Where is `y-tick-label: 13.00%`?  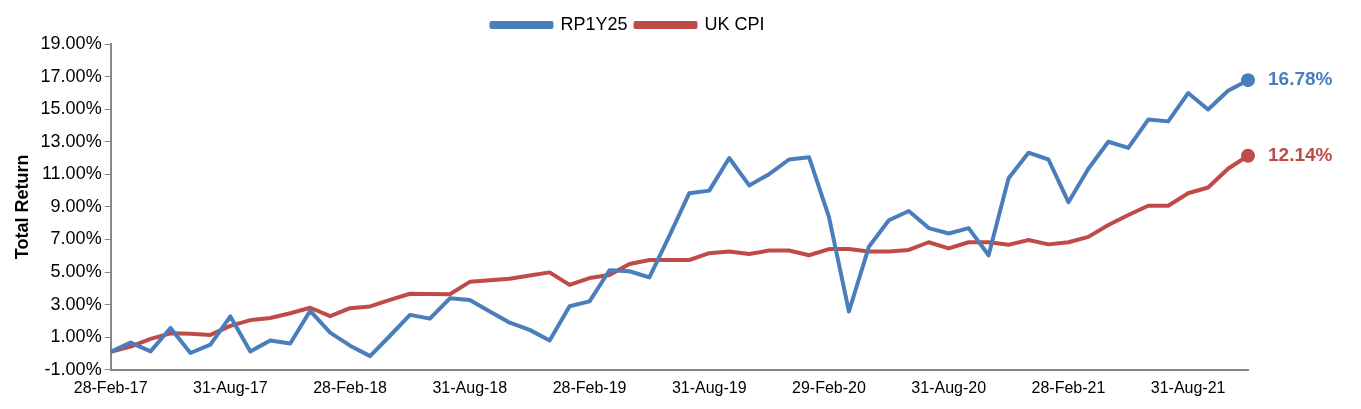
y-tick-label: 13.00% is located at coordinates (71, 140).